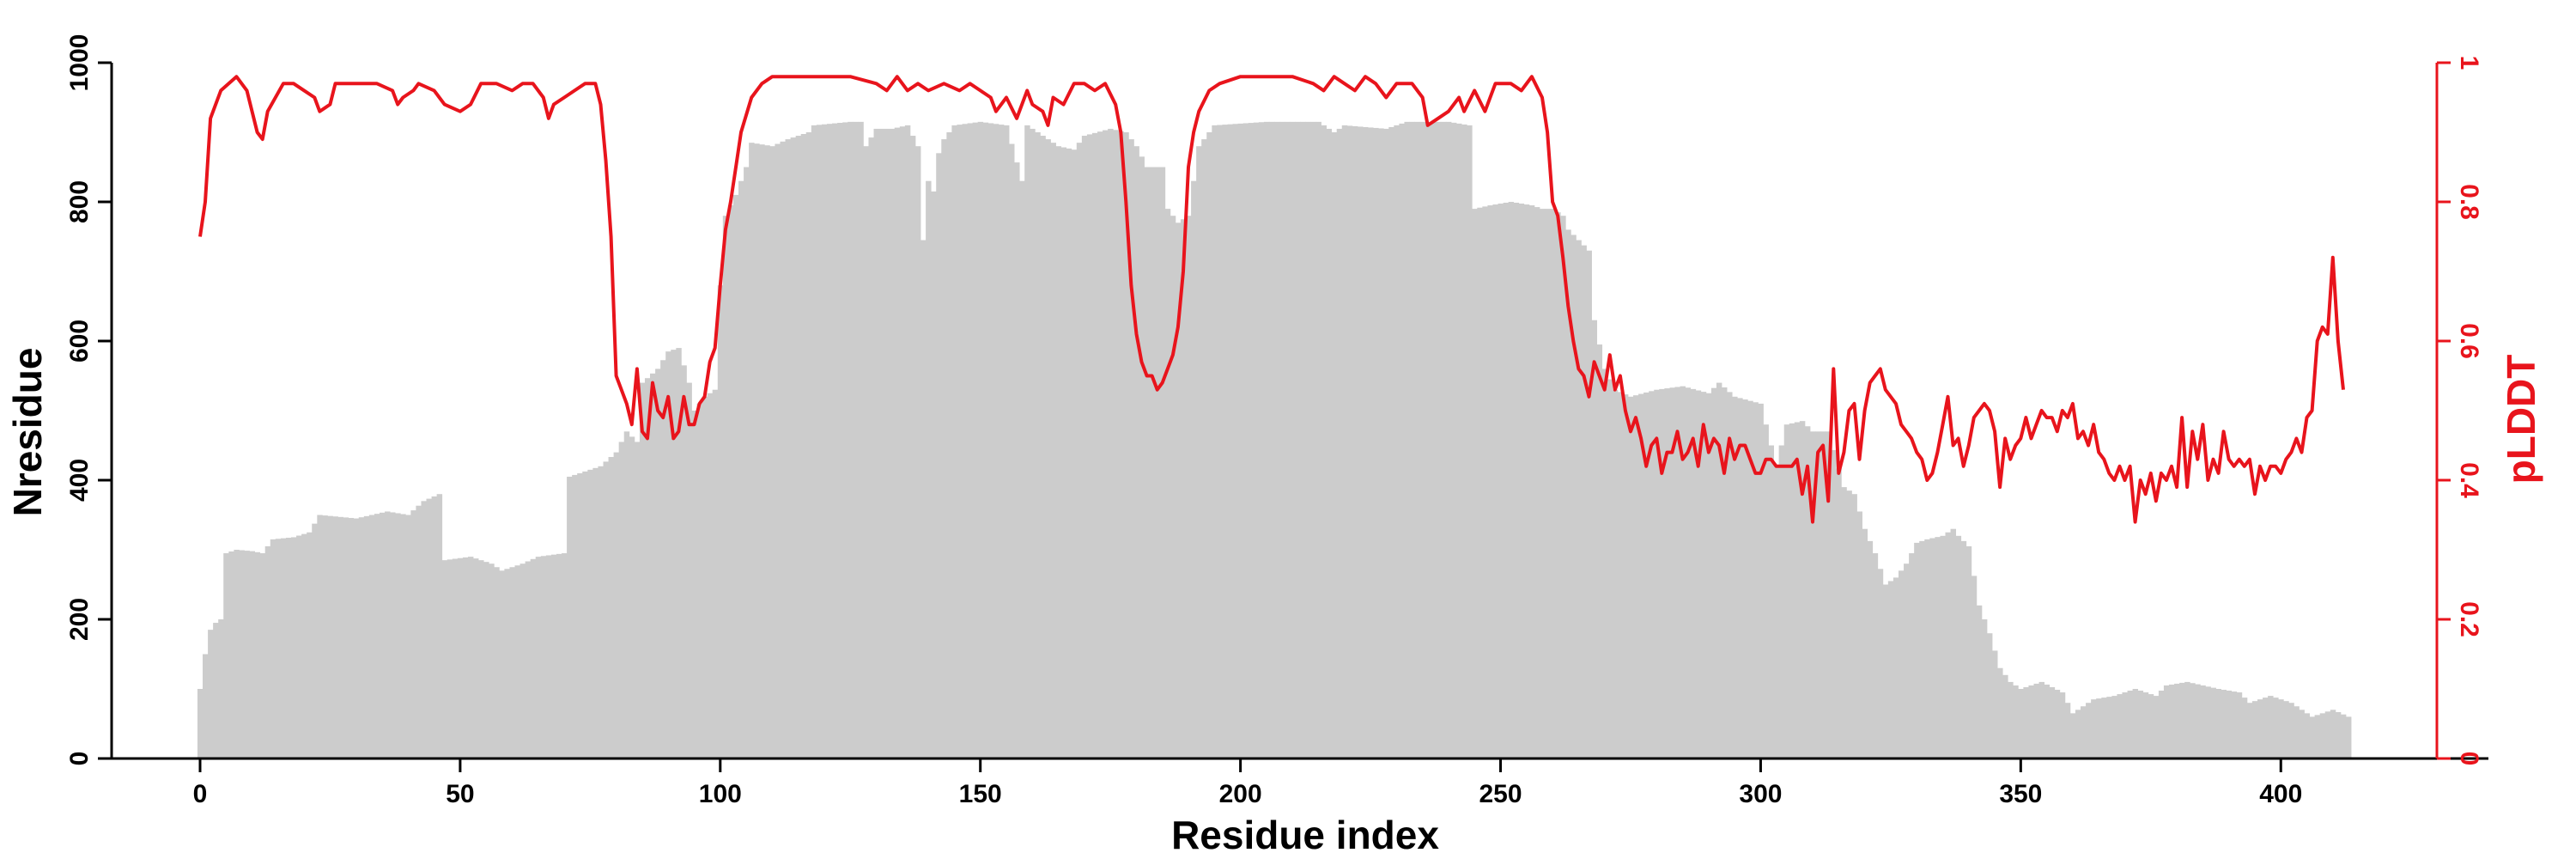 This screenshot has height=859, width=2576. What do you see at coordinates (1305, 835) in the screenshot?
I see `x-axis-title: Residue index` at bounding box center [1305, 835].